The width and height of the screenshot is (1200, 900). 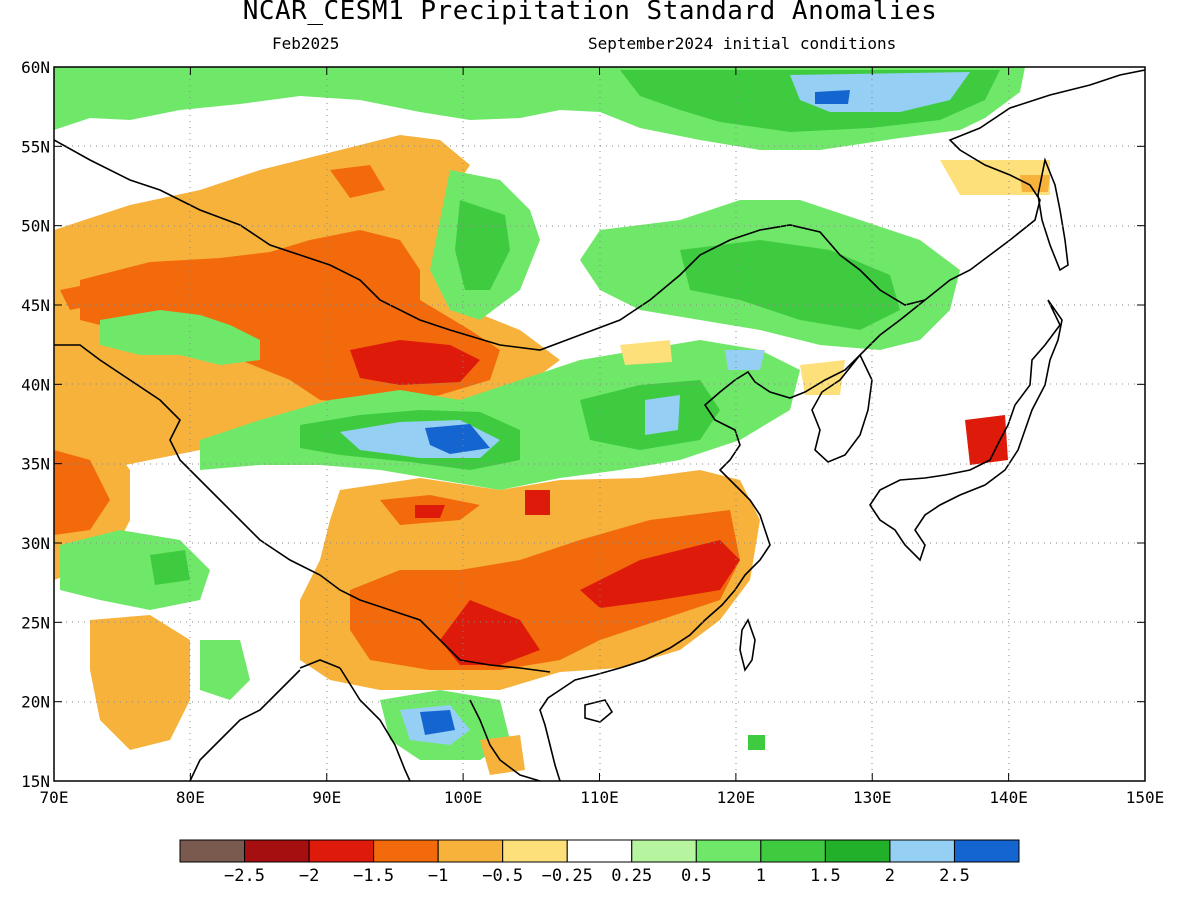 What do you see at coordinates (745, 360) in the screenshot?
I see `anomaly-wet-korea-peak` at bounding box center [745, 360].